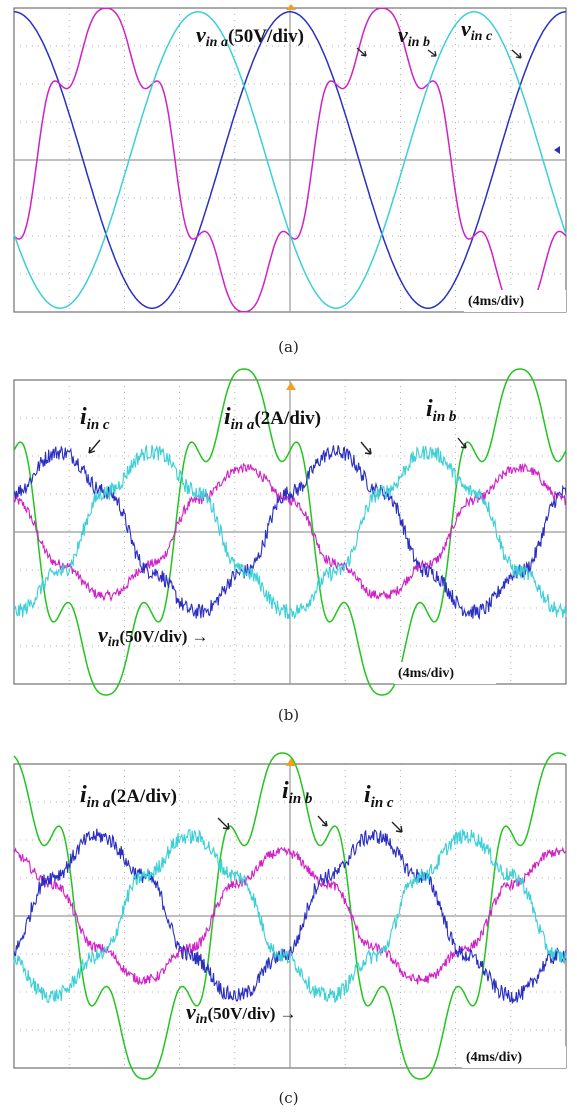 This screenshot has width=577, height=1113. I want to click on trace-i-in-a, so click(290, 532).